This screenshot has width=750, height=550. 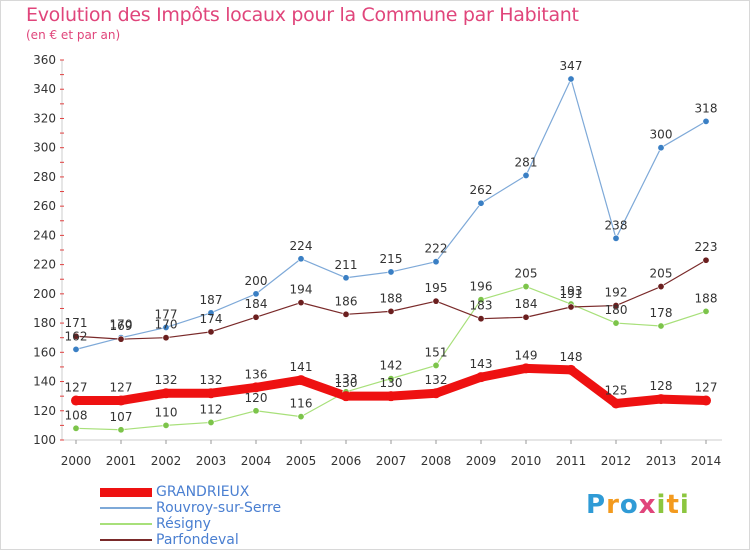 I want to click on data-label: 200, so click(x=256, y=281).